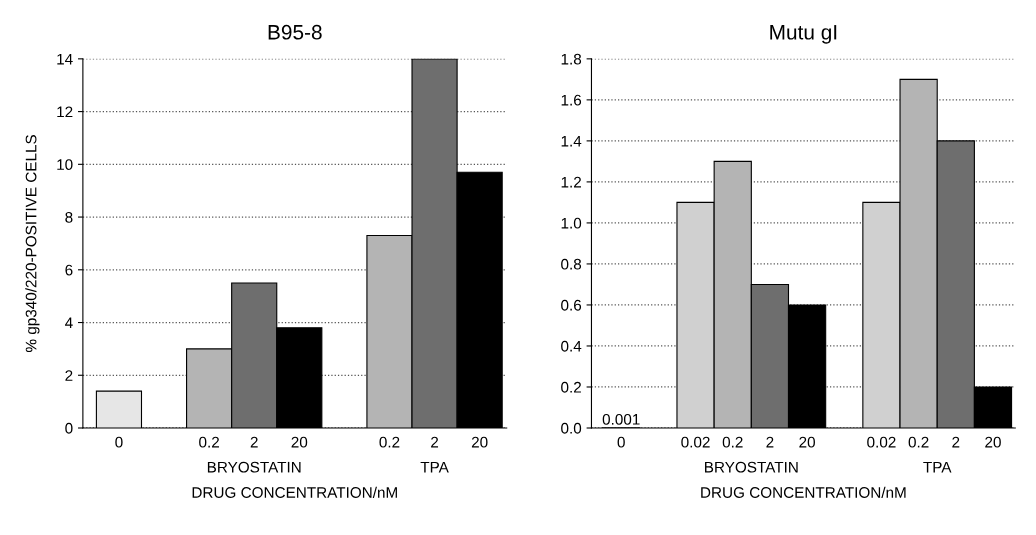  What do you see at coordinates (571, 182) in the screenshot?
I see `y-tick-label: 1.2` at bounding box center [571, 182].